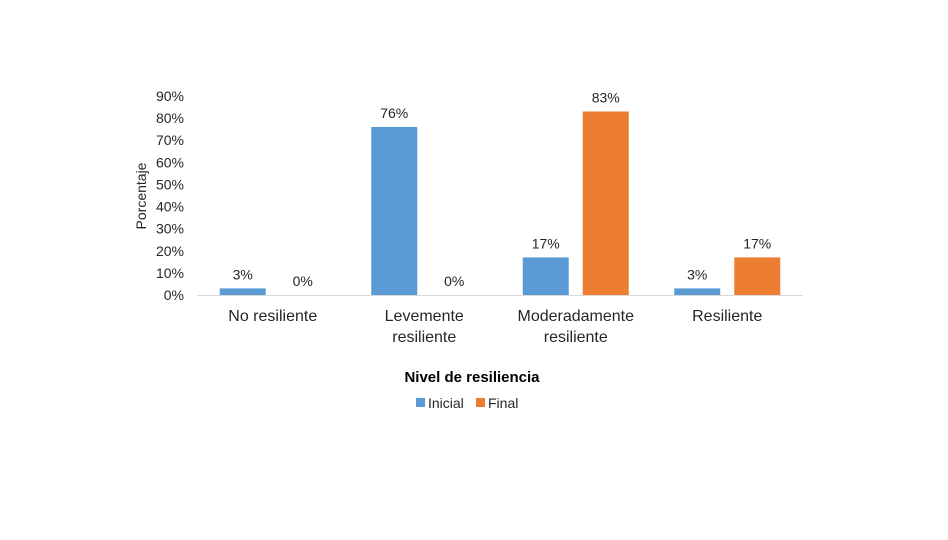  Describe the element at coordinates (170, 273) in the screenshot. I see `y-tick-label: 10%` at that location.